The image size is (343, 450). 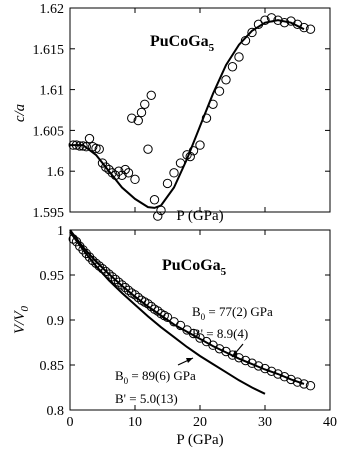 What do you see at coordinates (194, 267) in the screenshot?
I see `bottom-chart-title: PuCoGa5` at bounding box center [194, 267].